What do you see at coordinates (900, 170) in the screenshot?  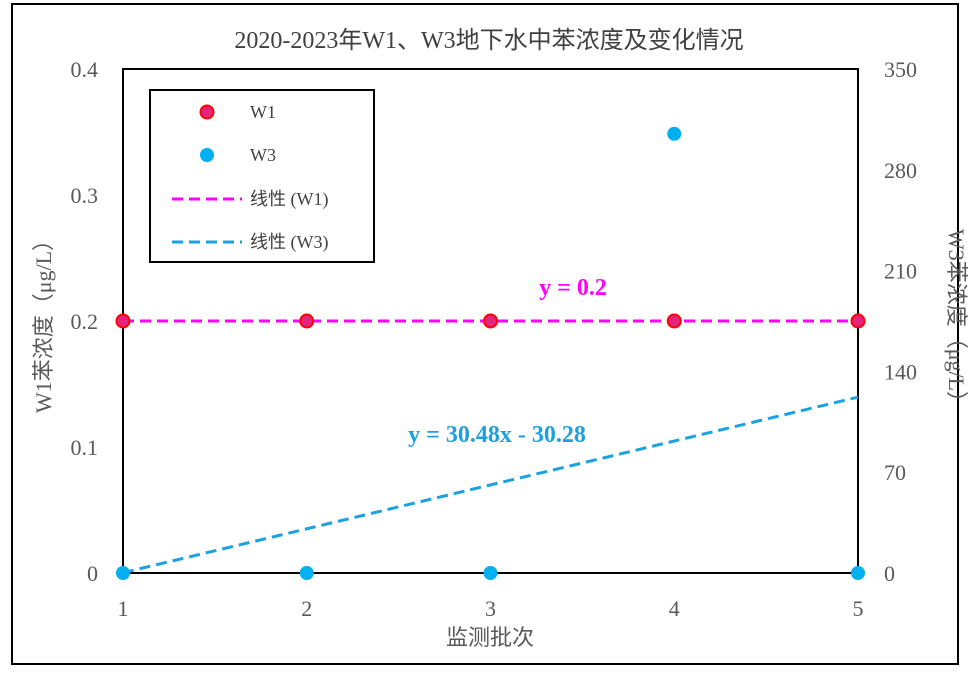 I see `y-right-tick-label: 280` at bounding box center [900, 170].